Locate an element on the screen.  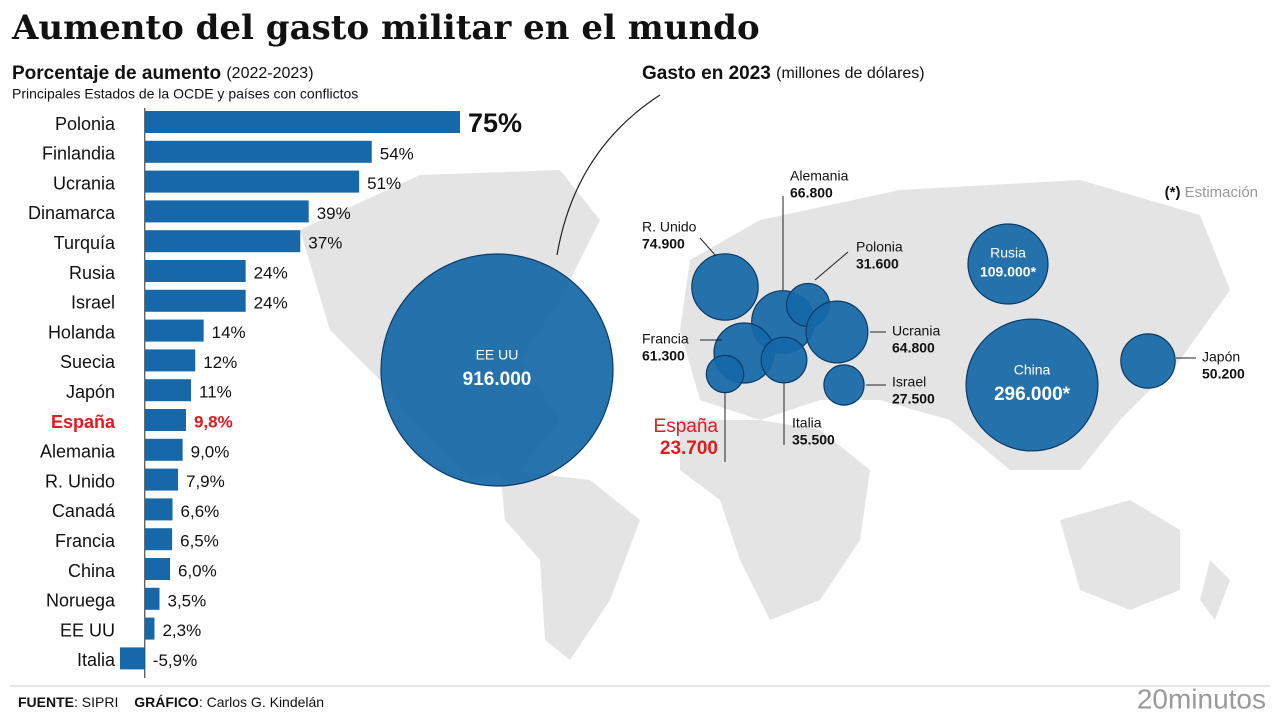
value-label: 39% is located at coordinates (334, 213).